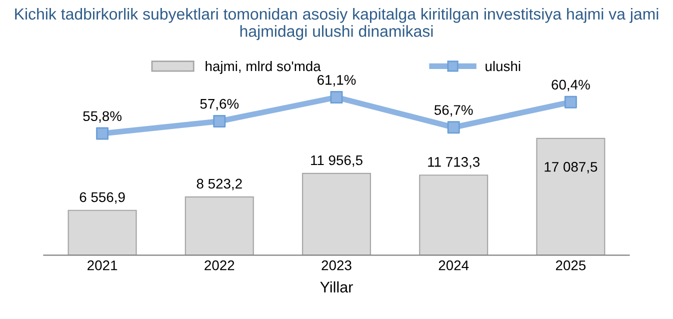 The height and width of the screenshot is (319, 673). Describe the element at coordinates (503, 66) in the screenshot. I see `legend-label: ulushi` at that location.